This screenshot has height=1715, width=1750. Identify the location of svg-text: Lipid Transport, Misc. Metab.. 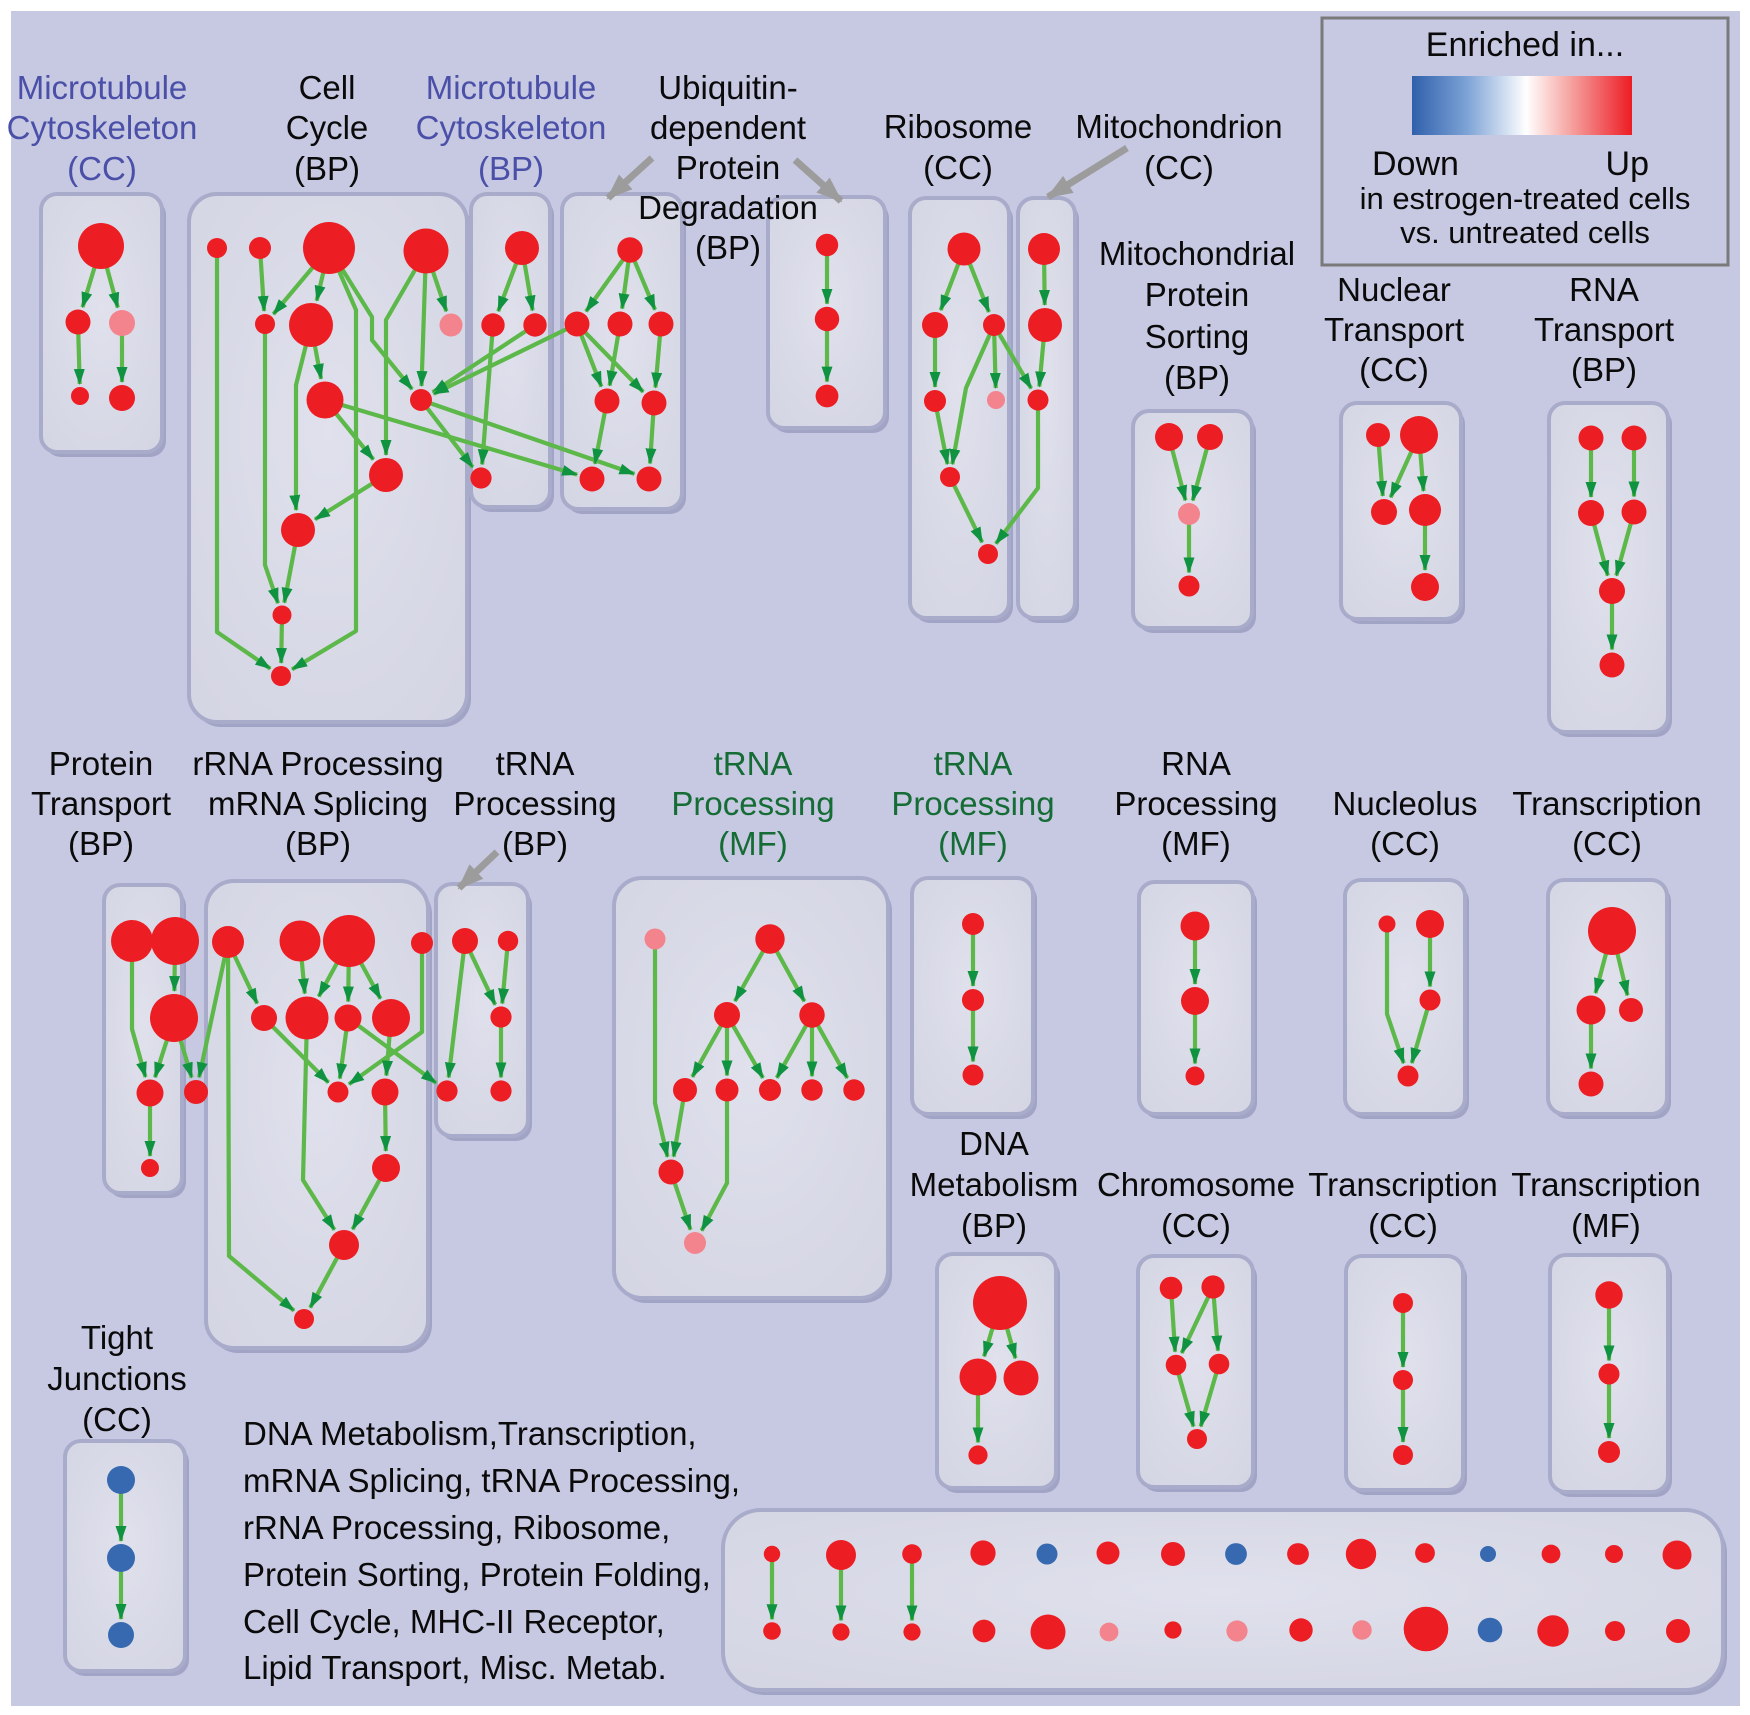
(455, 1667).